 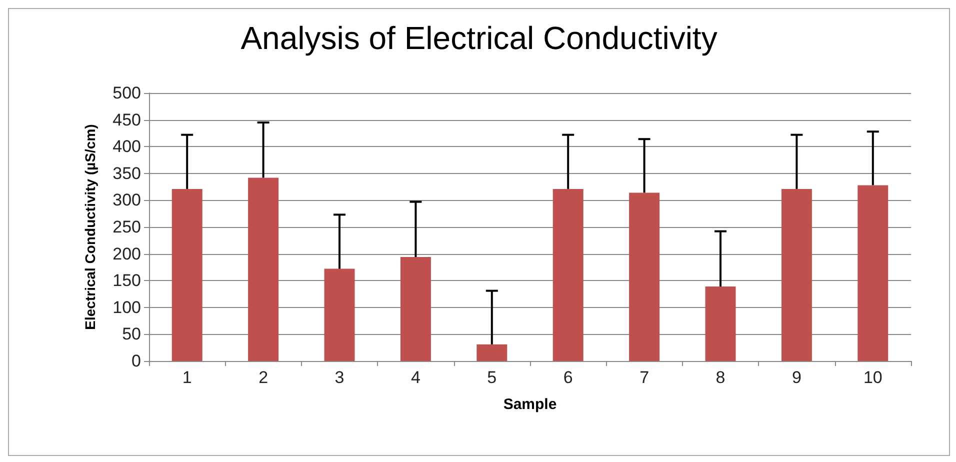 I want to click on chart-title: Analysis of Electrical Conductivity, so click(x=479, y=38).